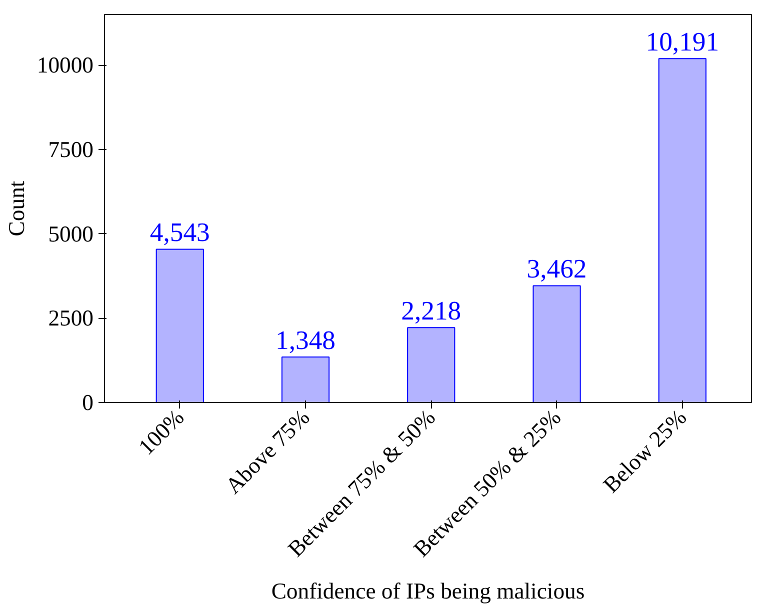 The height and width of the screenshot is (606, 761). I want to click on y-tick-label: 7500, so click(71, 149).